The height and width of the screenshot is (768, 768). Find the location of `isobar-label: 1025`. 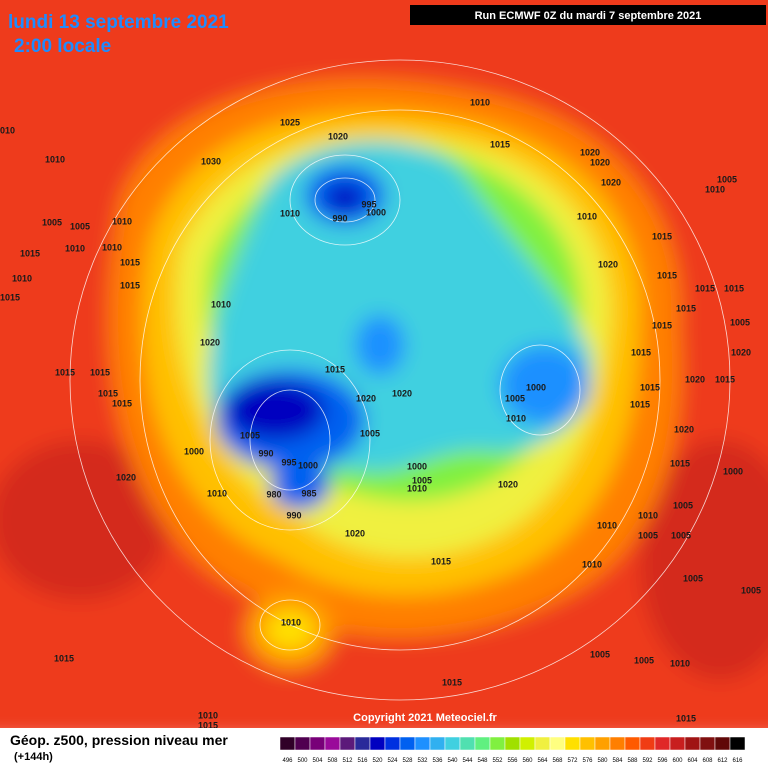

isobar-label: 1025 is located at coordinates (290, 122).